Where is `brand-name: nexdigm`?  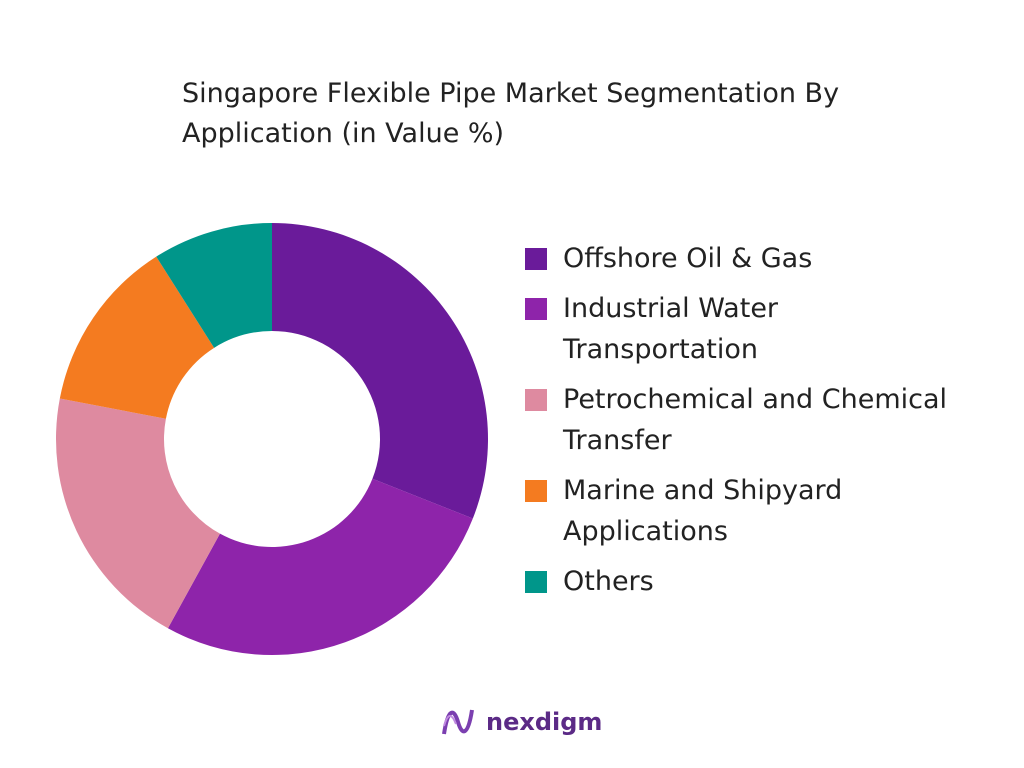 brand-name: nexdigm is located at coordinates (544, 722).